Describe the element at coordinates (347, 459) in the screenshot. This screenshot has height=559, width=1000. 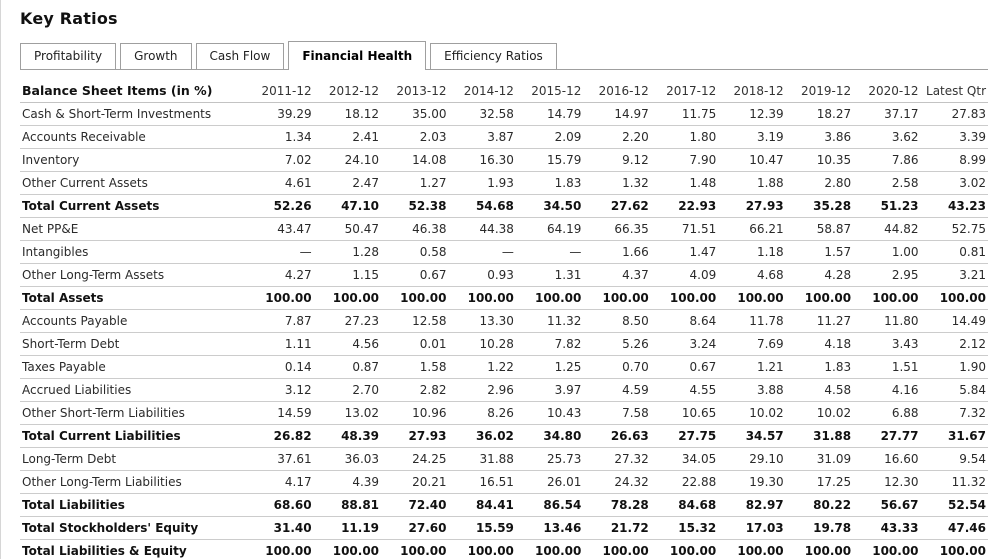
I see `cell-value: 36.03` at that location.